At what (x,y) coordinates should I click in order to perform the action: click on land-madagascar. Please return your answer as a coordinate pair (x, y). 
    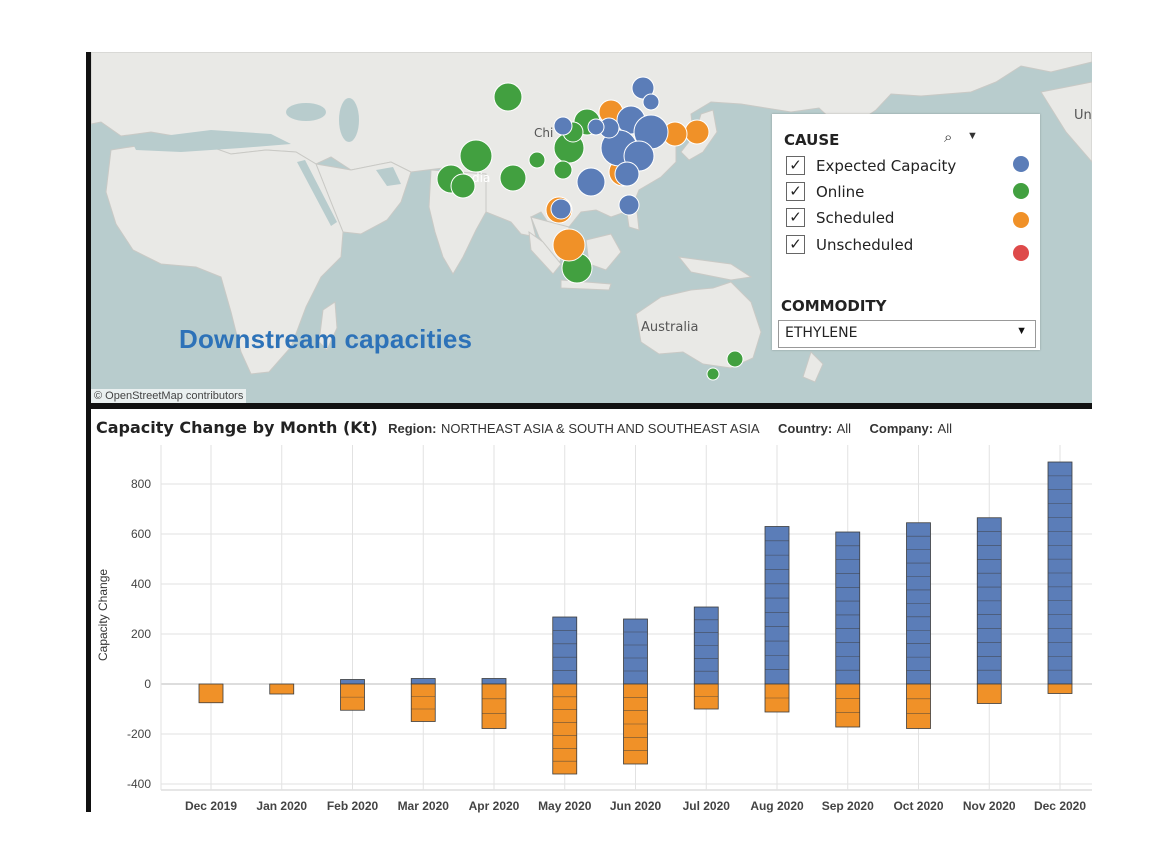
    Looking at the image, I should click on (328, 326).